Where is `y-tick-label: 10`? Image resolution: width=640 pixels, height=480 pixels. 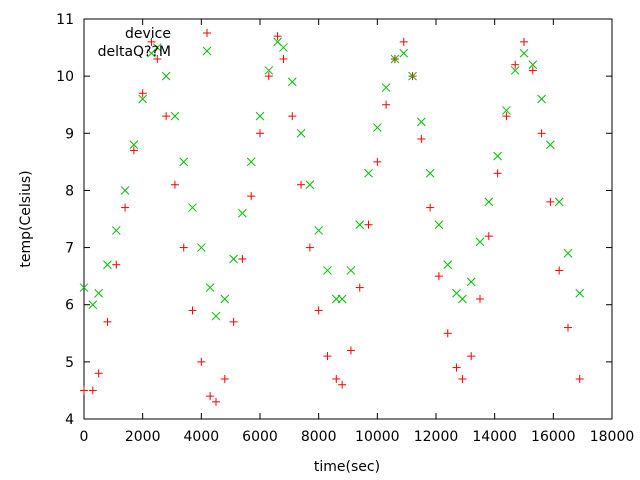
y-tick-label: 10 is located at coordinates (65, 77).